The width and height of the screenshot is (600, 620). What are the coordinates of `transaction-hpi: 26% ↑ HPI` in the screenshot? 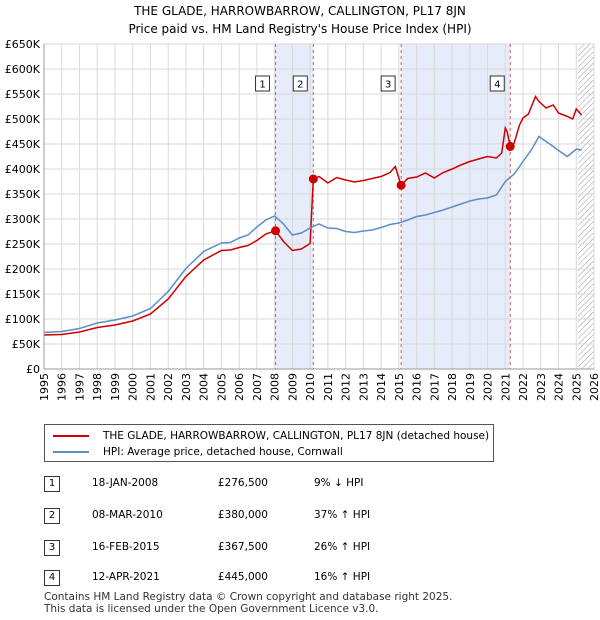 It's located at (342, 547).